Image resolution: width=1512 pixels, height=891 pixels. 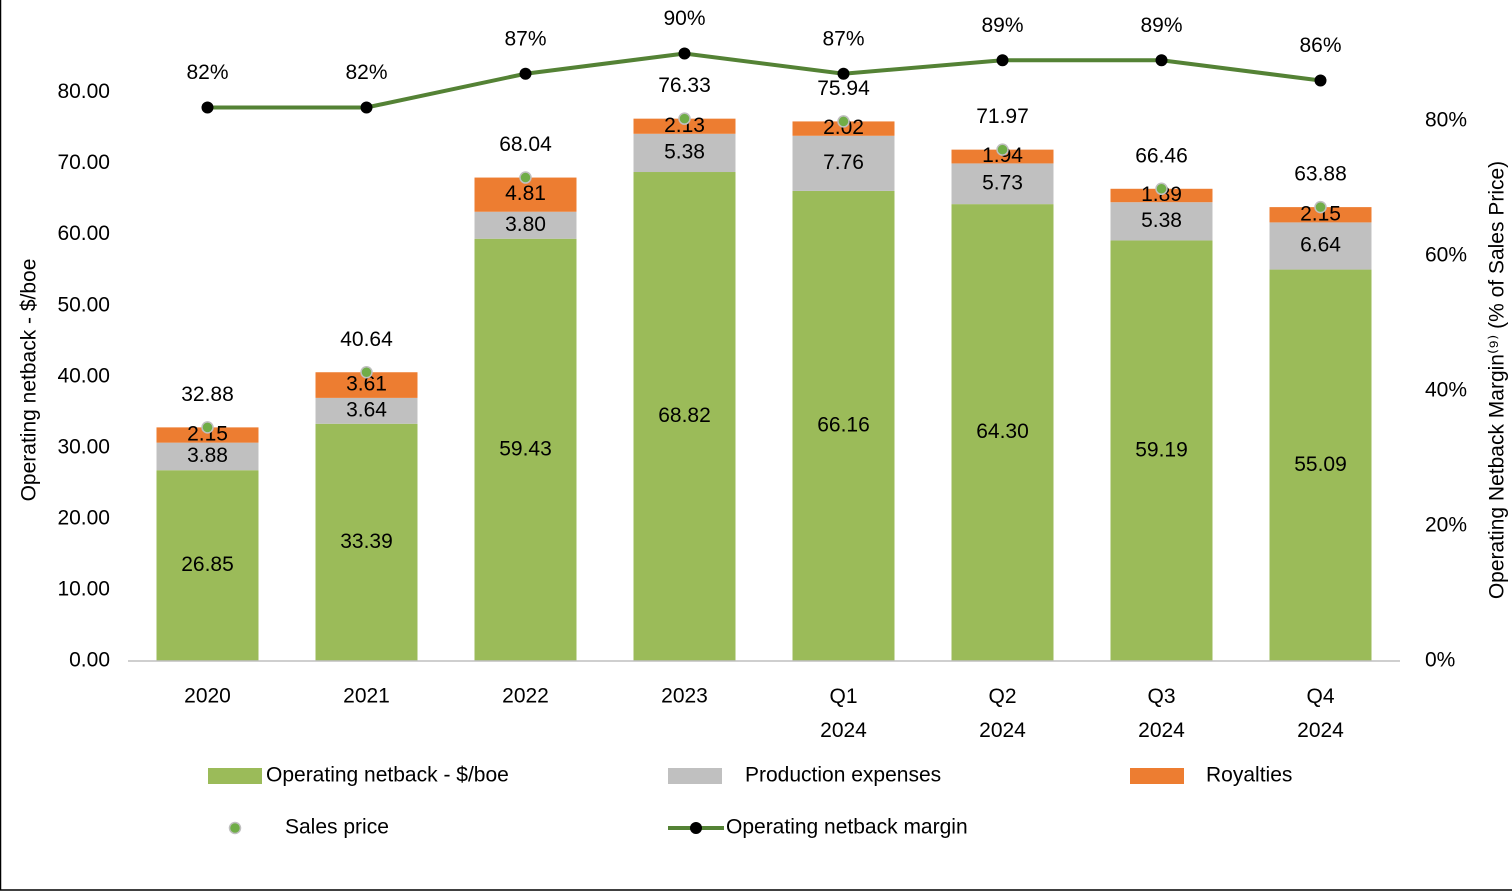 I want to click on y-tick-label: 10.00, so click(x=83, y=588).